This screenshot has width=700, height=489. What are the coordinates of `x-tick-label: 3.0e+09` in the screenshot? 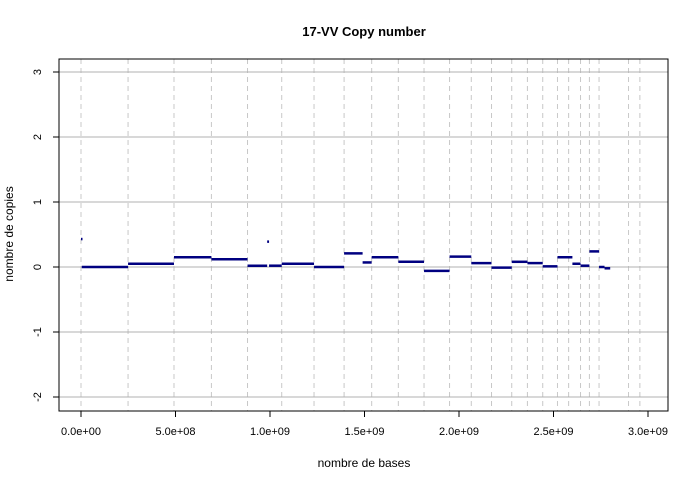 It's located at (648, 432).